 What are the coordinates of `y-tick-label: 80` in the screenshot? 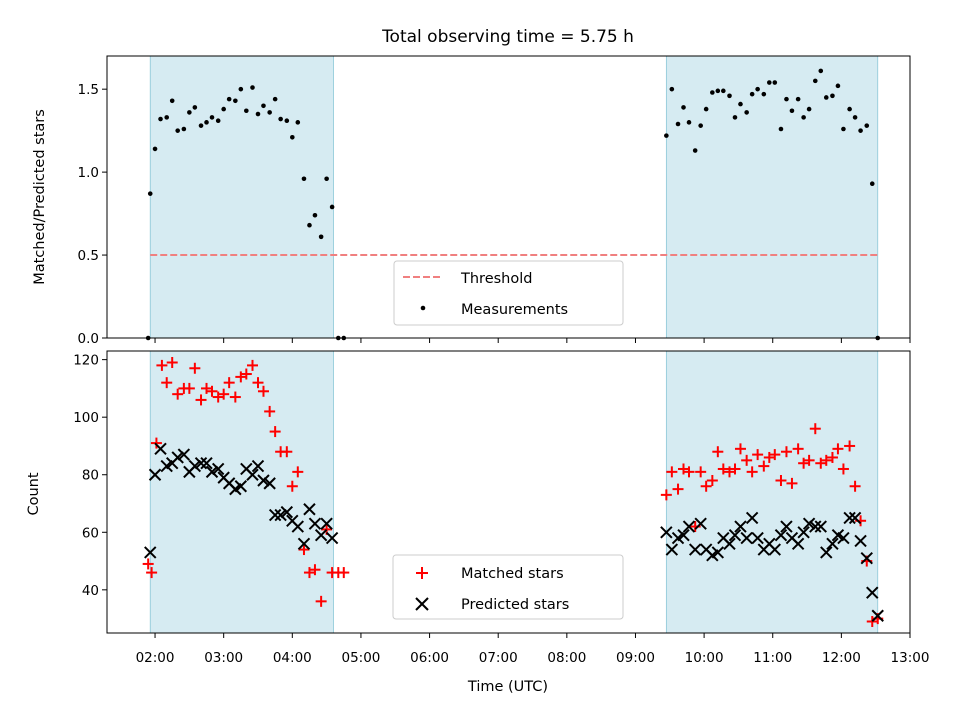 It's located at (90, 476).